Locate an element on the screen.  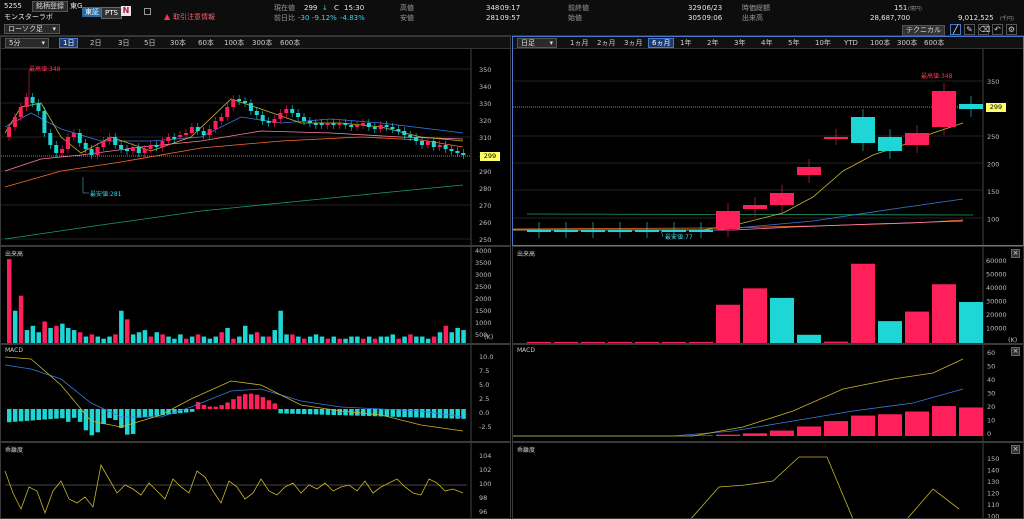
current-price-value: 299 is located at coordinates (311, 8).